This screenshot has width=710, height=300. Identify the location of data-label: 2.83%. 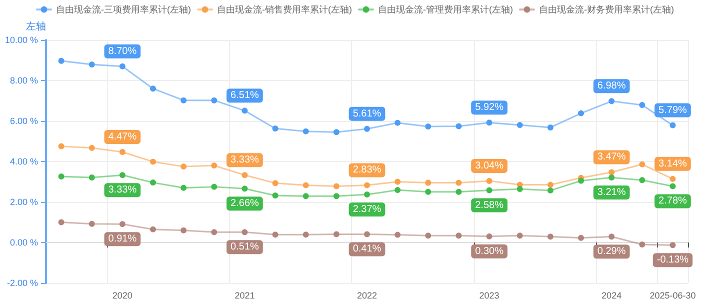
(367, 170).